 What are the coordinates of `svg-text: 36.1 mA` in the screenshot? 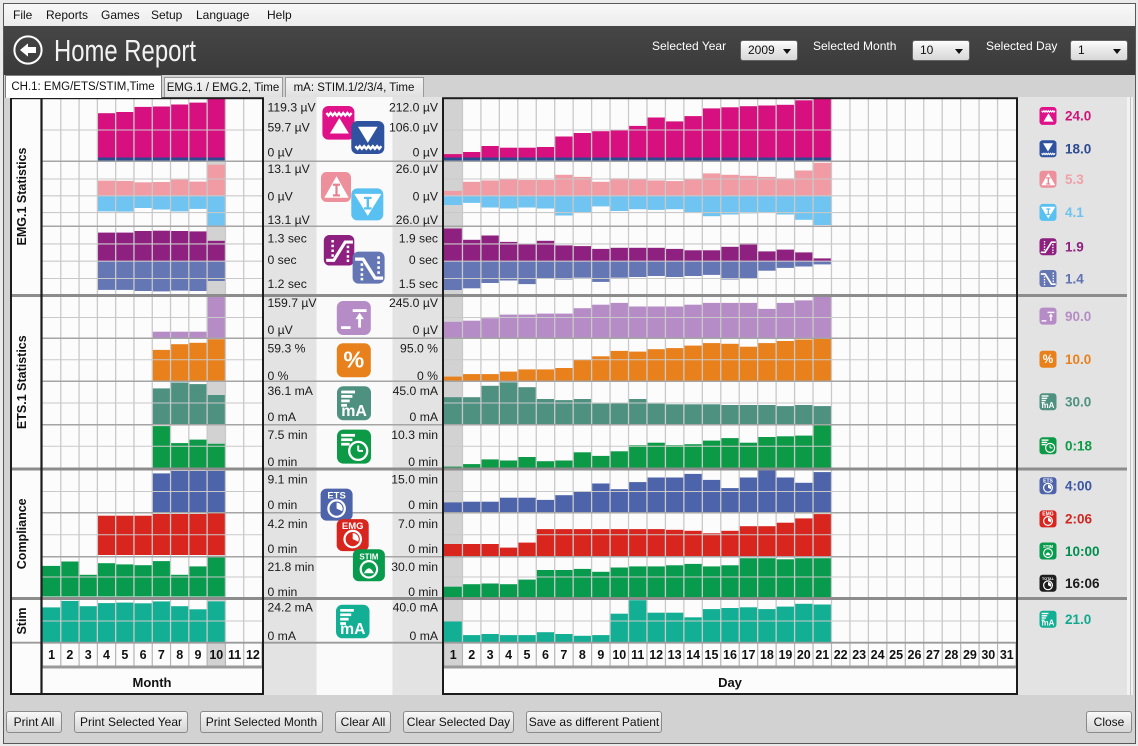 It's located at (291, 391).